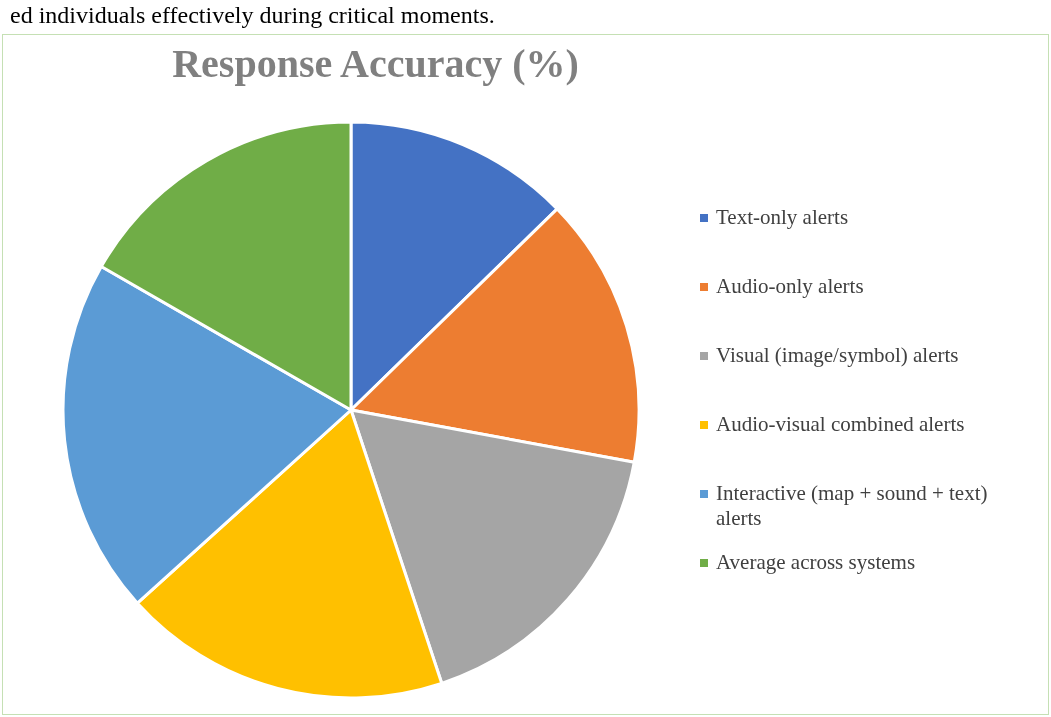 Image resolution: width=1051 pixels, height=717 pixels. I want to click on chart-title: Response Accuracy (%), so click(375, 63).